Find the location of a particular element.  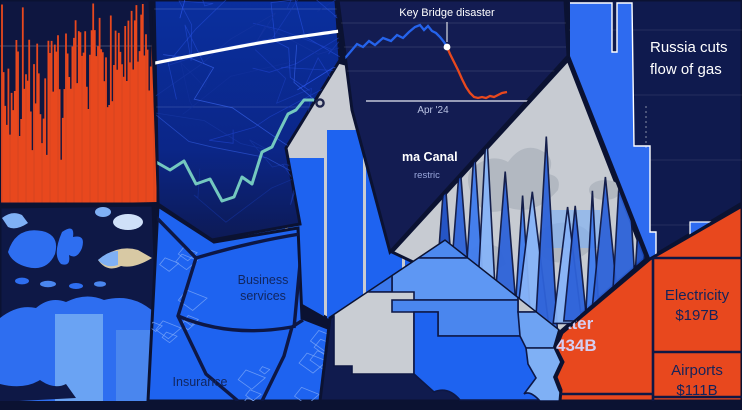

island-sulawesi is located at coordinates (69, 246).